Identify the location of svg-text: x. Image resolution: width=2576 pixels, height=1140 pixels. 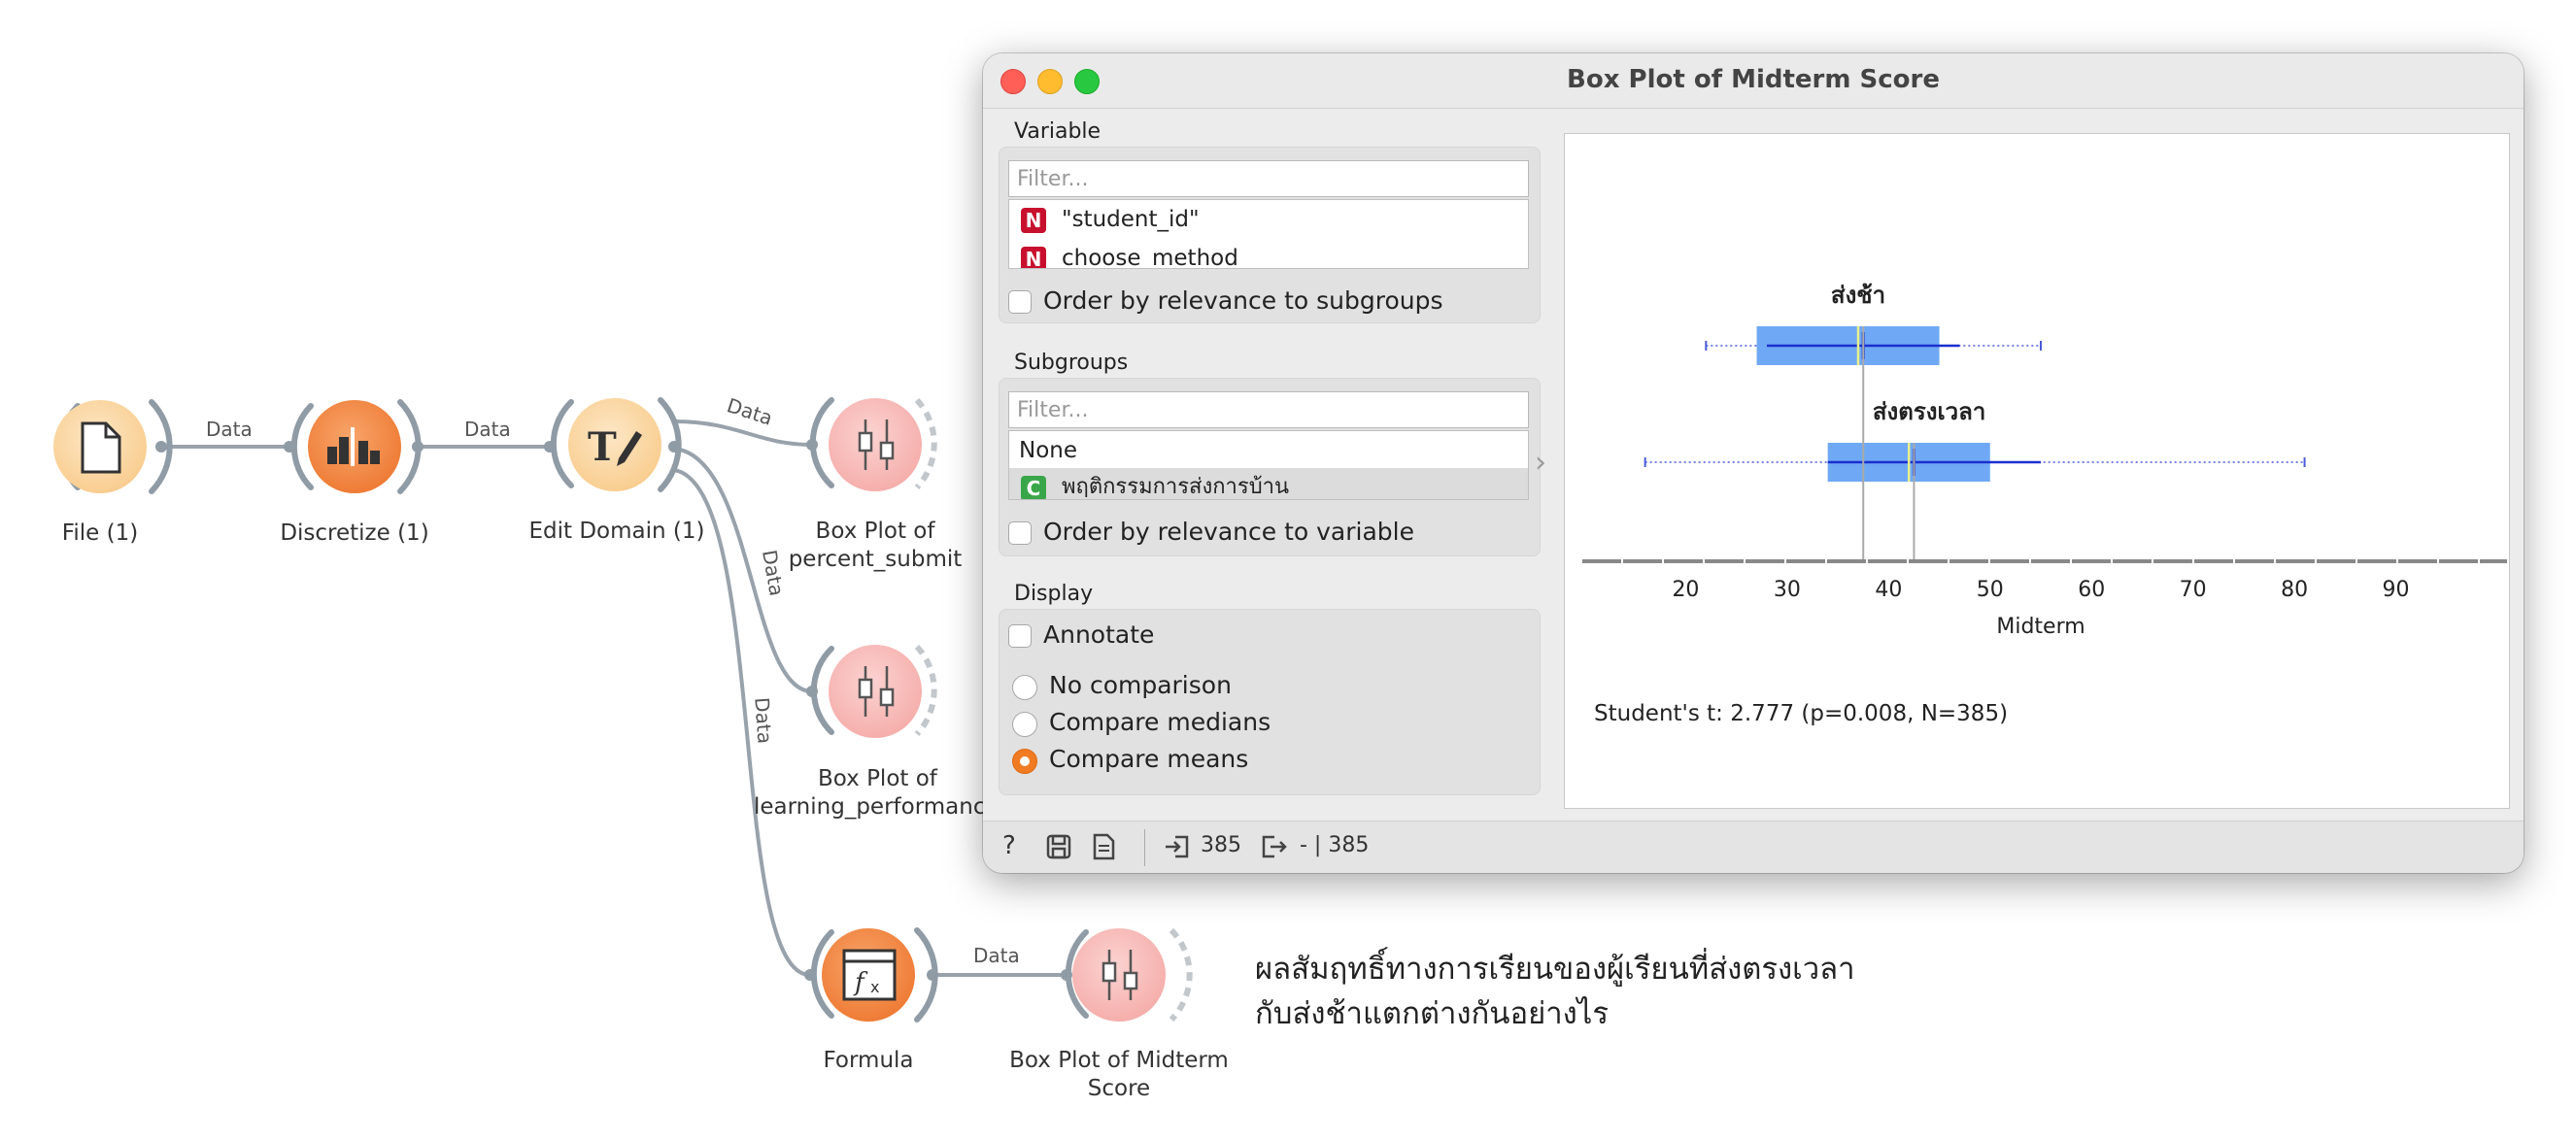
(874, 987).